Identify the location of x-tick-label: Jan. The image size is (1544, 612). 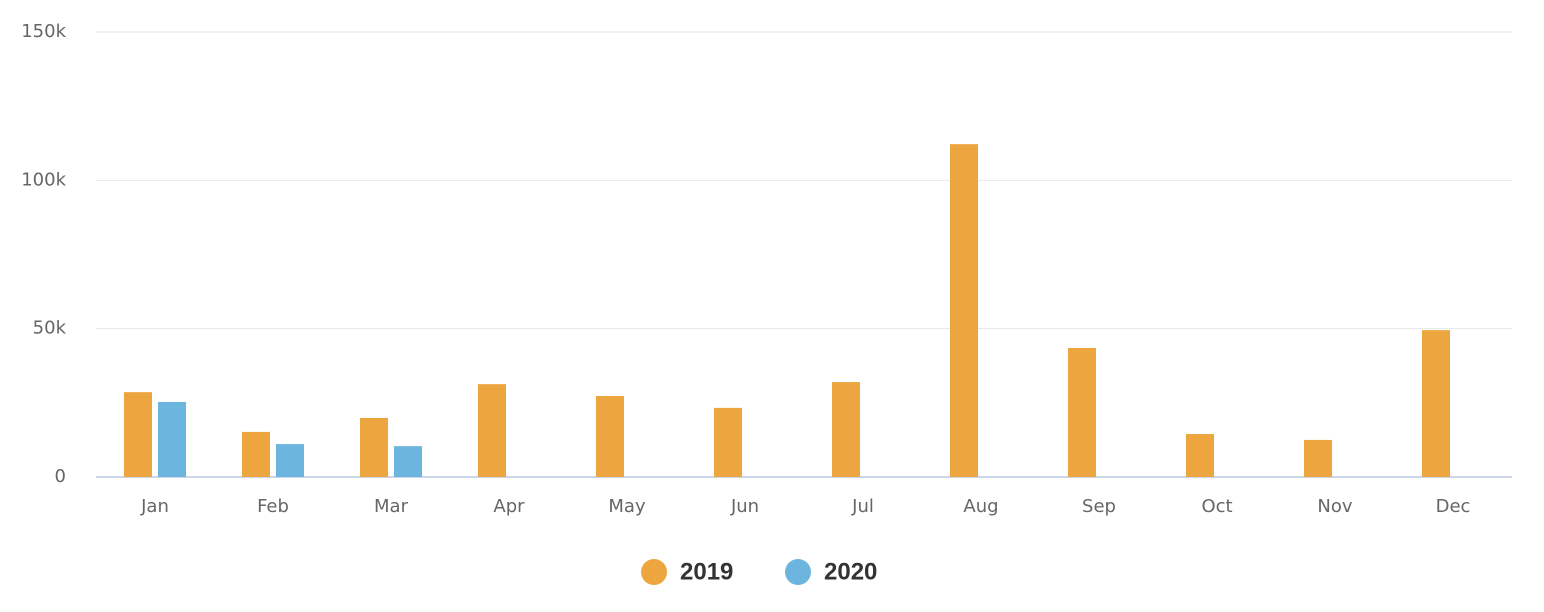
(154, 506).